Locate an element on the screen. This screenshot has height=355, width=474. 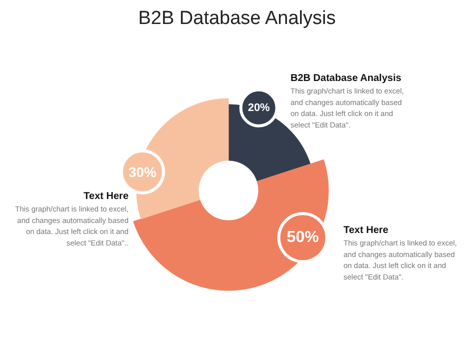
chart-title: B2B Database Analysis is located at coordinates (237, 18).